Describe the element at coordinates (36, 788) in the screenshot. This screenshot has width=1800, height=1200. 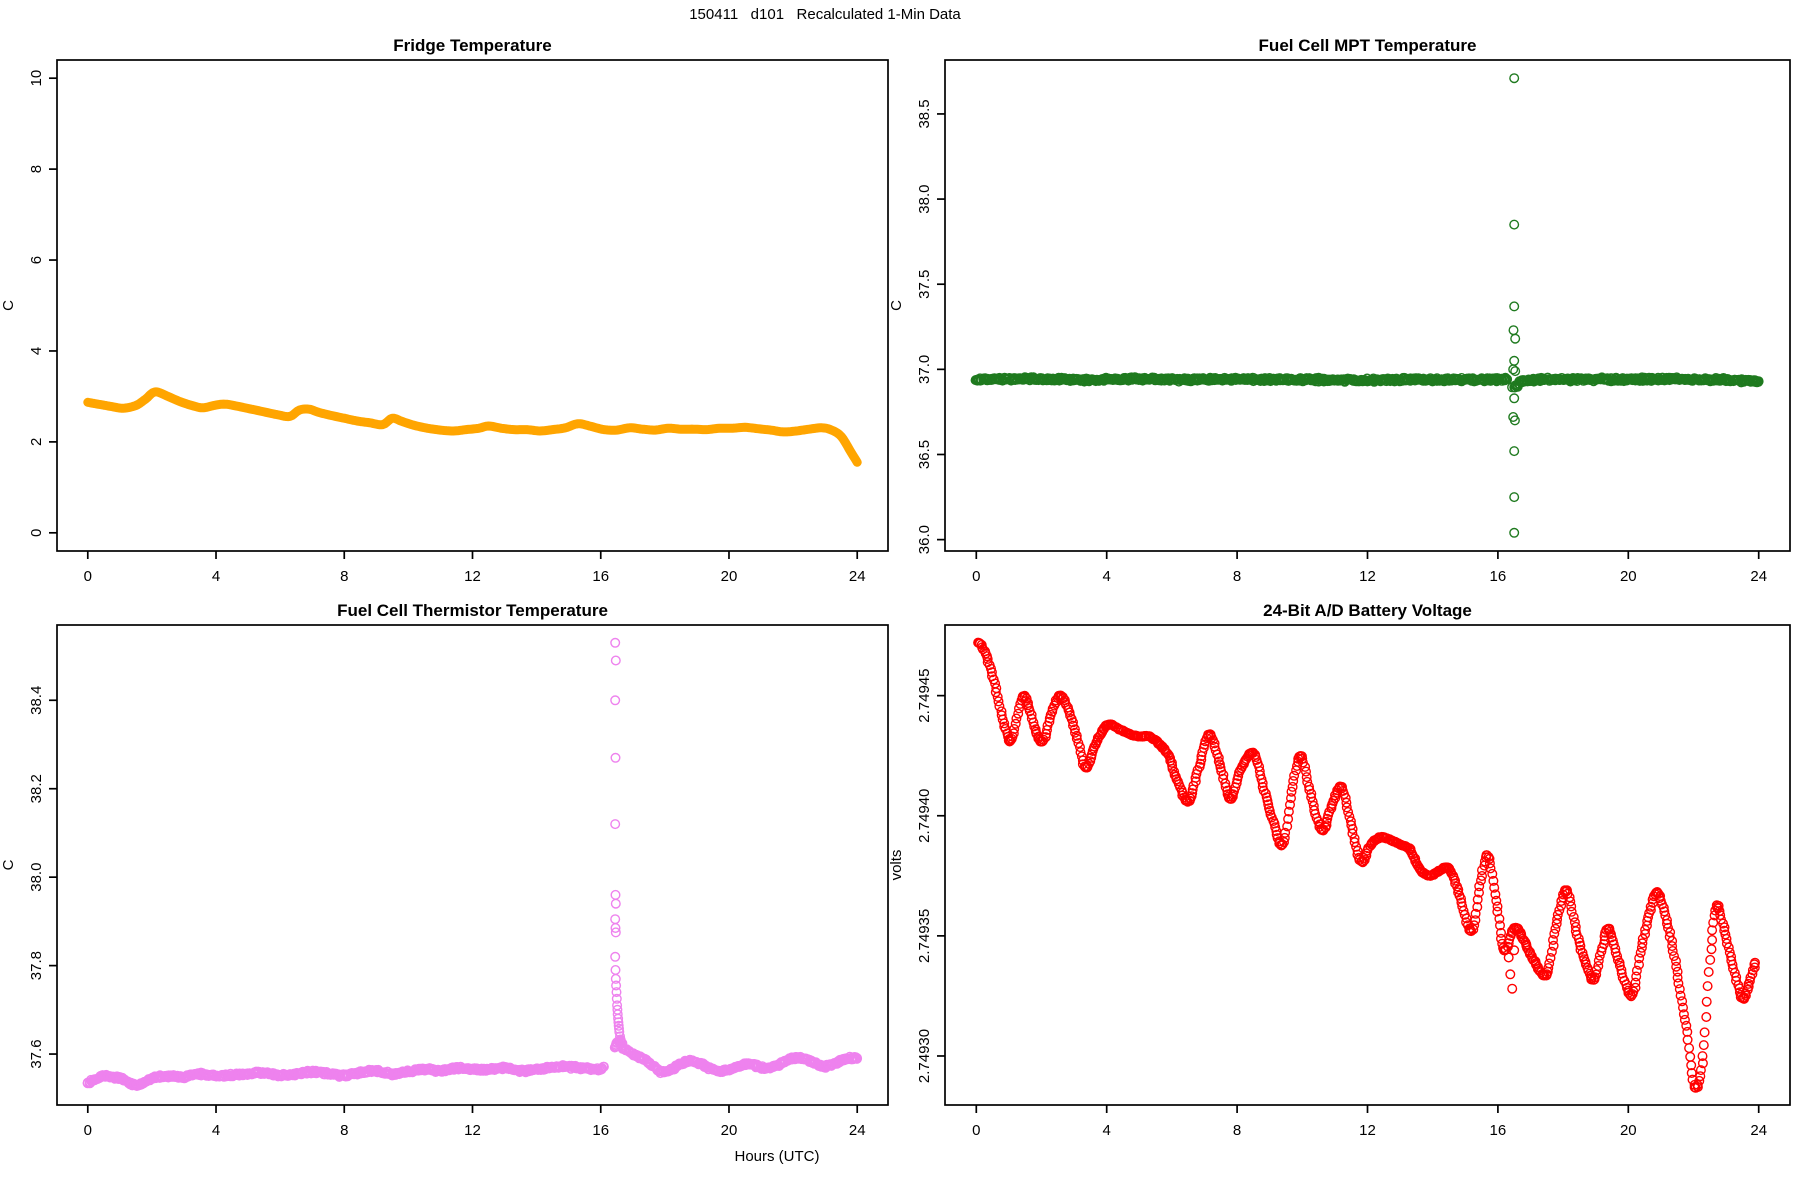
I see `svg-text: 38.2` at that location.